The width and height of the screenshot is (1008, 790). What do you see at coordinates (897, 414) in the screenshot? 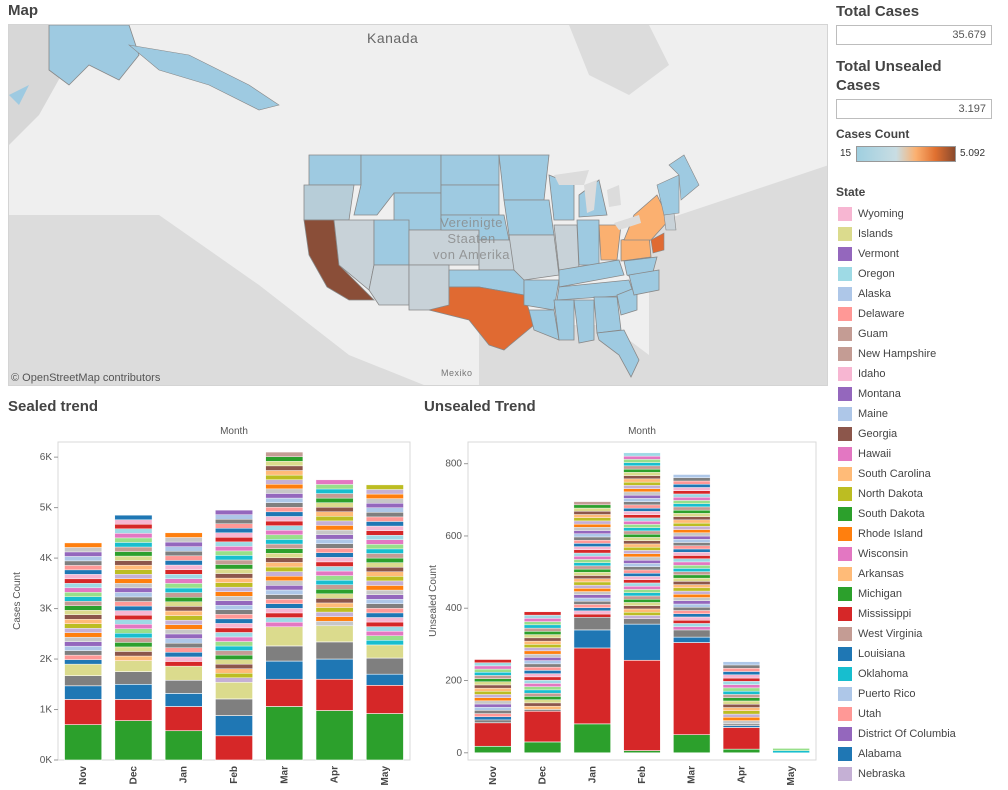
I see `legend-item: Maine` at bounding box center [897, 414].